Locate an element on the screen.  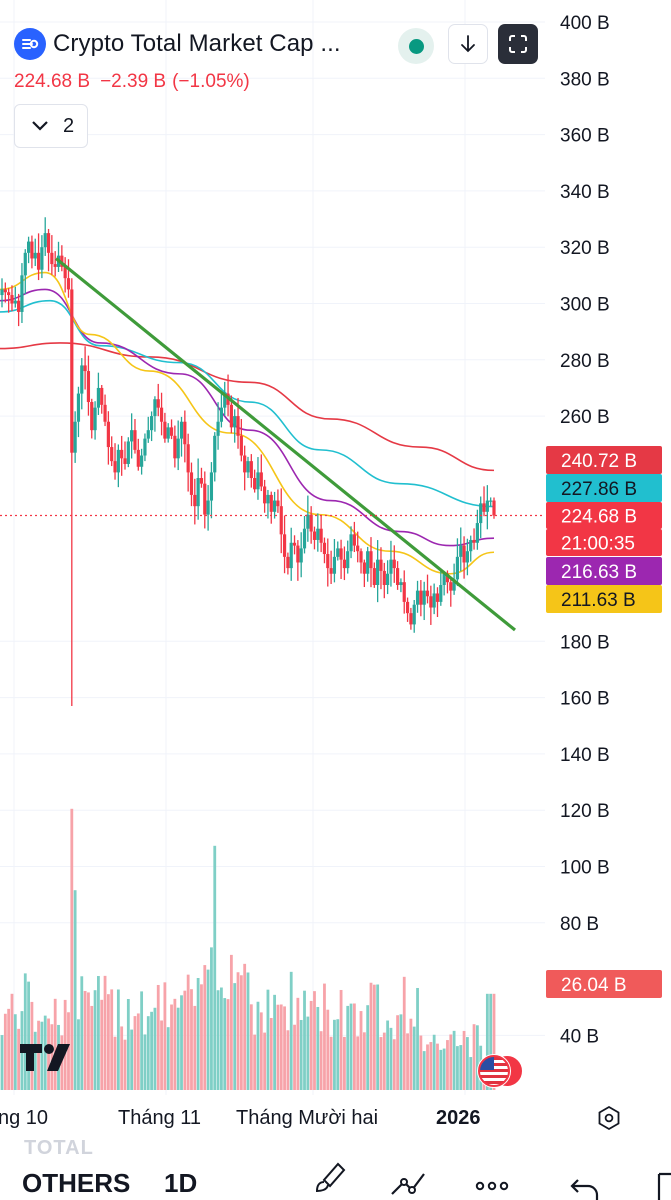
settings-hexagon-icon is located at coordinates (609, 1118).